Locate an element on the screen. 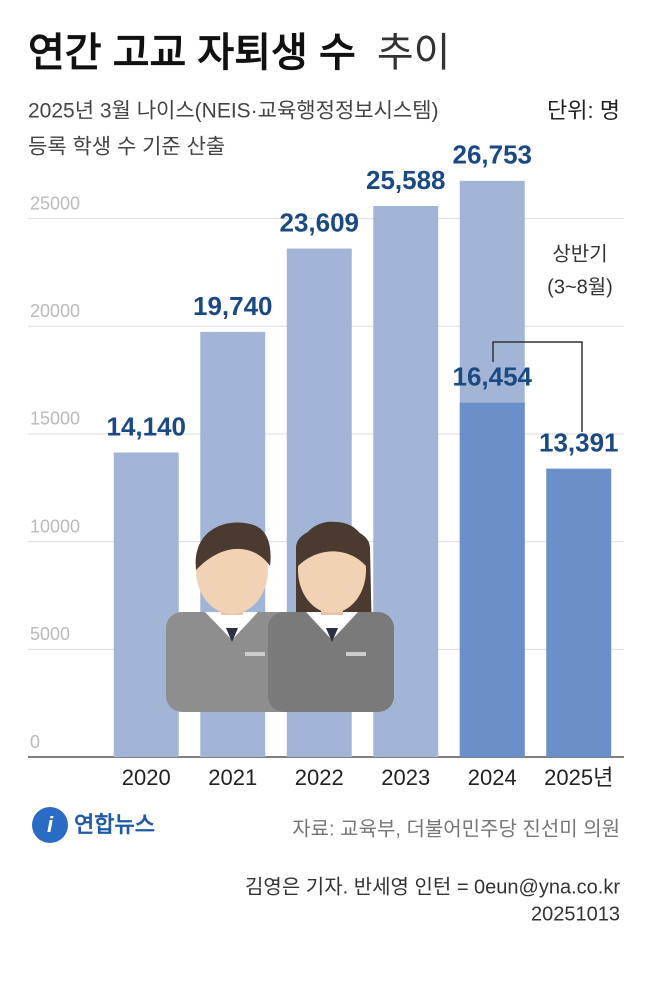  credit: 김영은 기자. 반세영 인턴 = 0eun@yna.co.kr is located at coordinates (432, 886).